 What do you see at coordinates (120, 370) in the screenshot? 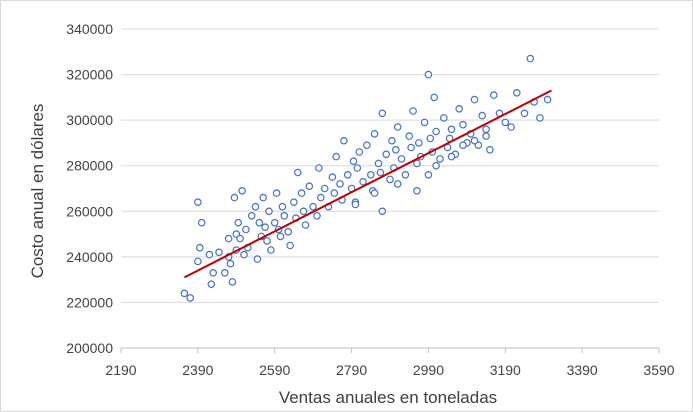
I see `x-tick-label: 2190` at bounding box center [120, 370].